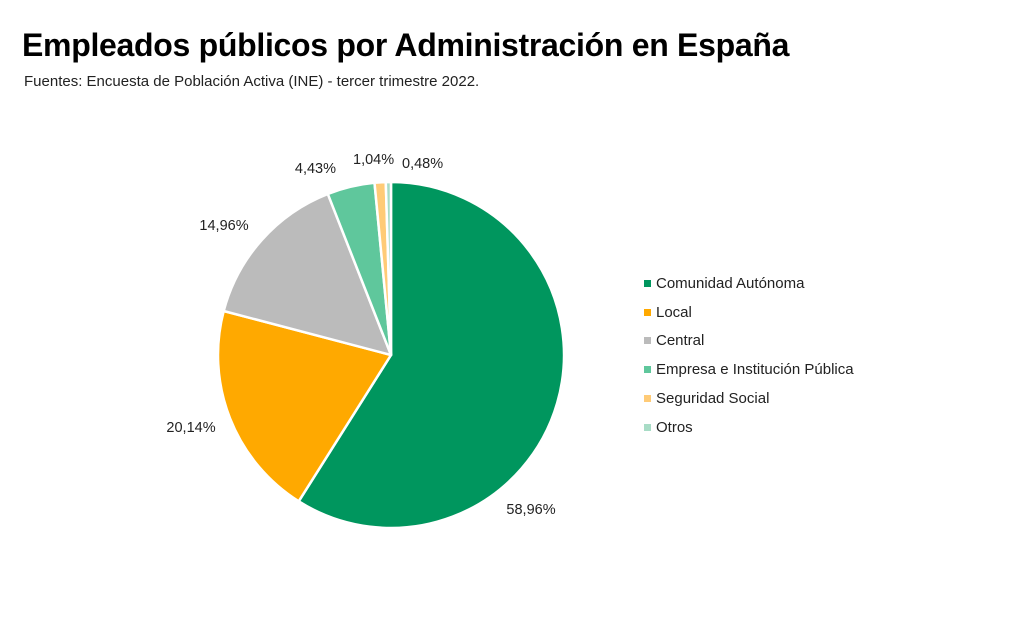 Image resolution: width=1024 pixels, height=628 pixels. What do you see at coordinates (749, 341) in the screenshot?
I see `legend-item: Central` at bounding box center [749, 341].